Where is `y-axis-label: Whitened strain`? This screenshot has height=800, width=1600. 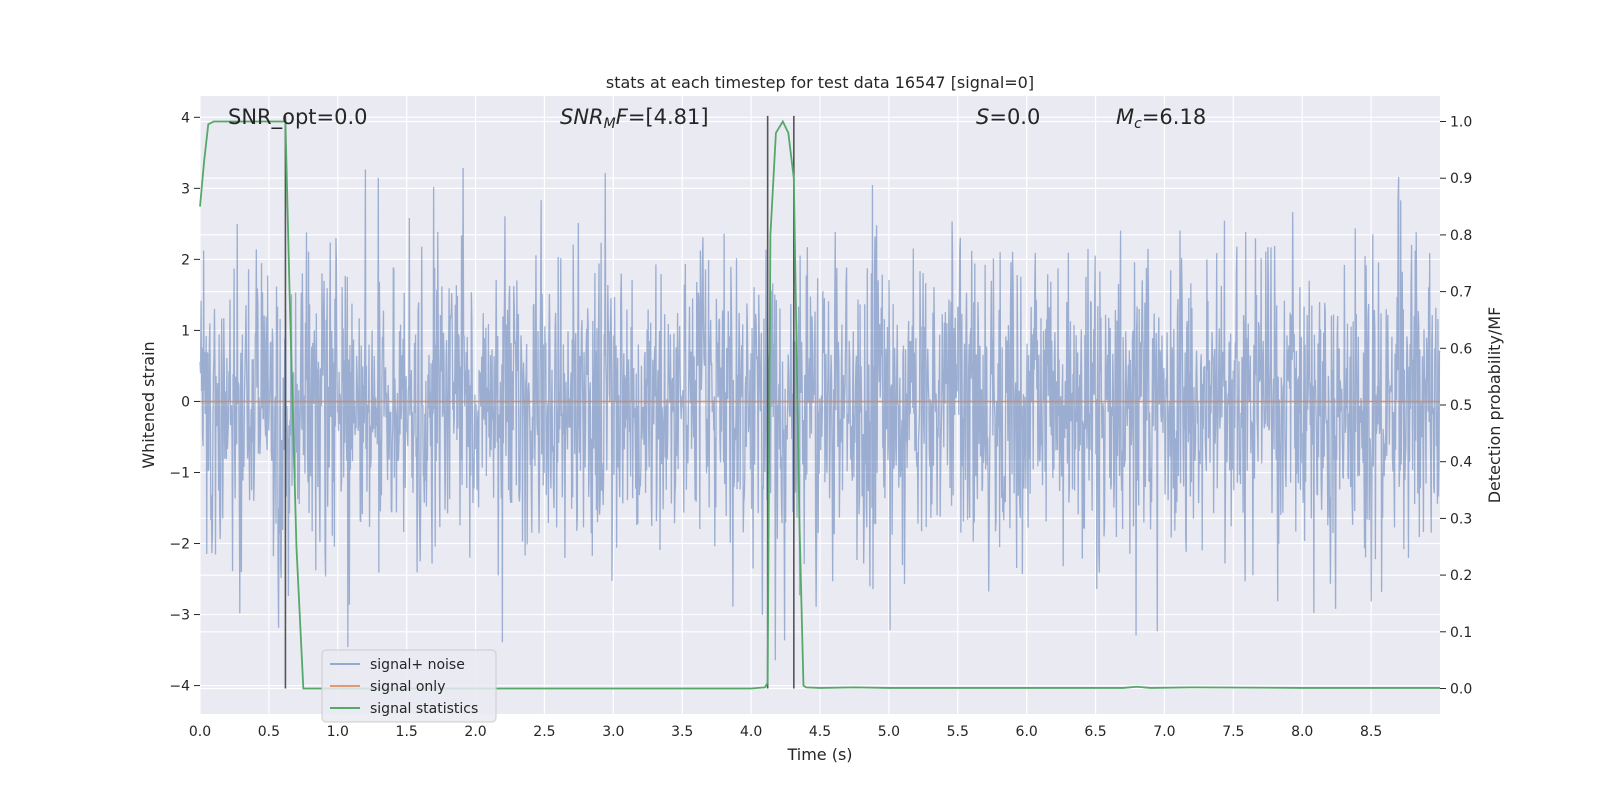 y-axis-label: Whitened strain is located at coordinates (148, 404).